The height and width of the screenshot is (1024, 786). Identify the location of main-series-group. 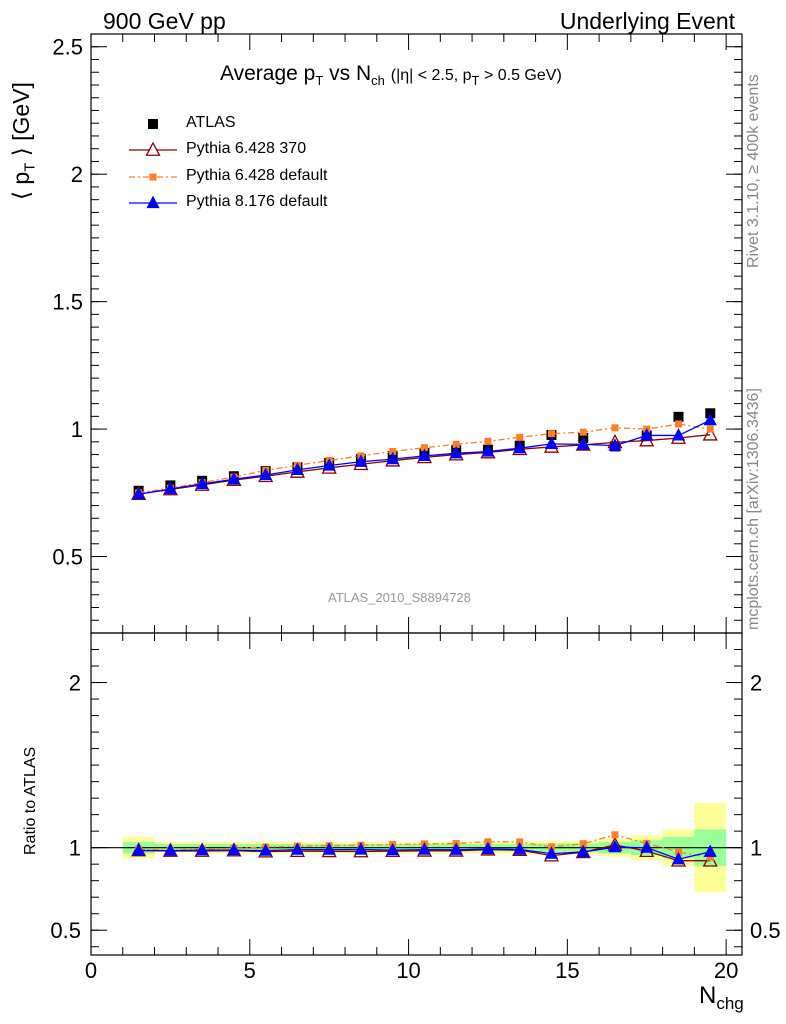
(424, 454).